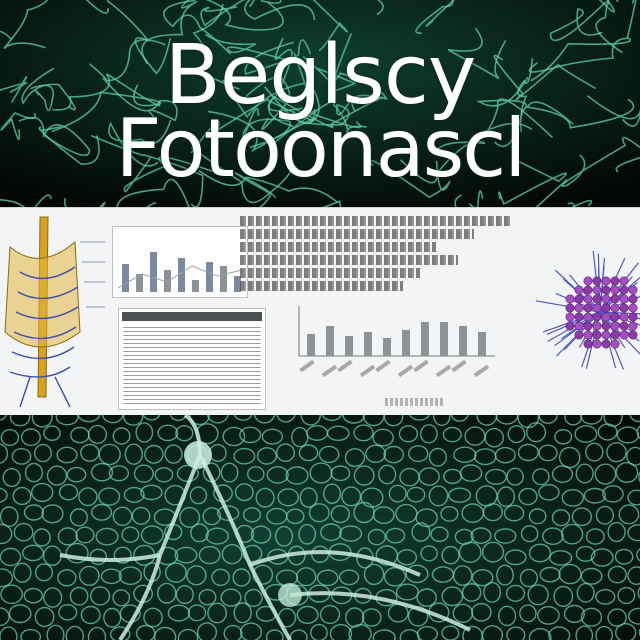  What do you see at coordinates (320, 75) in the screenshot?
I see `title-line-1: Beglscy` at bounding box center [320, 75].